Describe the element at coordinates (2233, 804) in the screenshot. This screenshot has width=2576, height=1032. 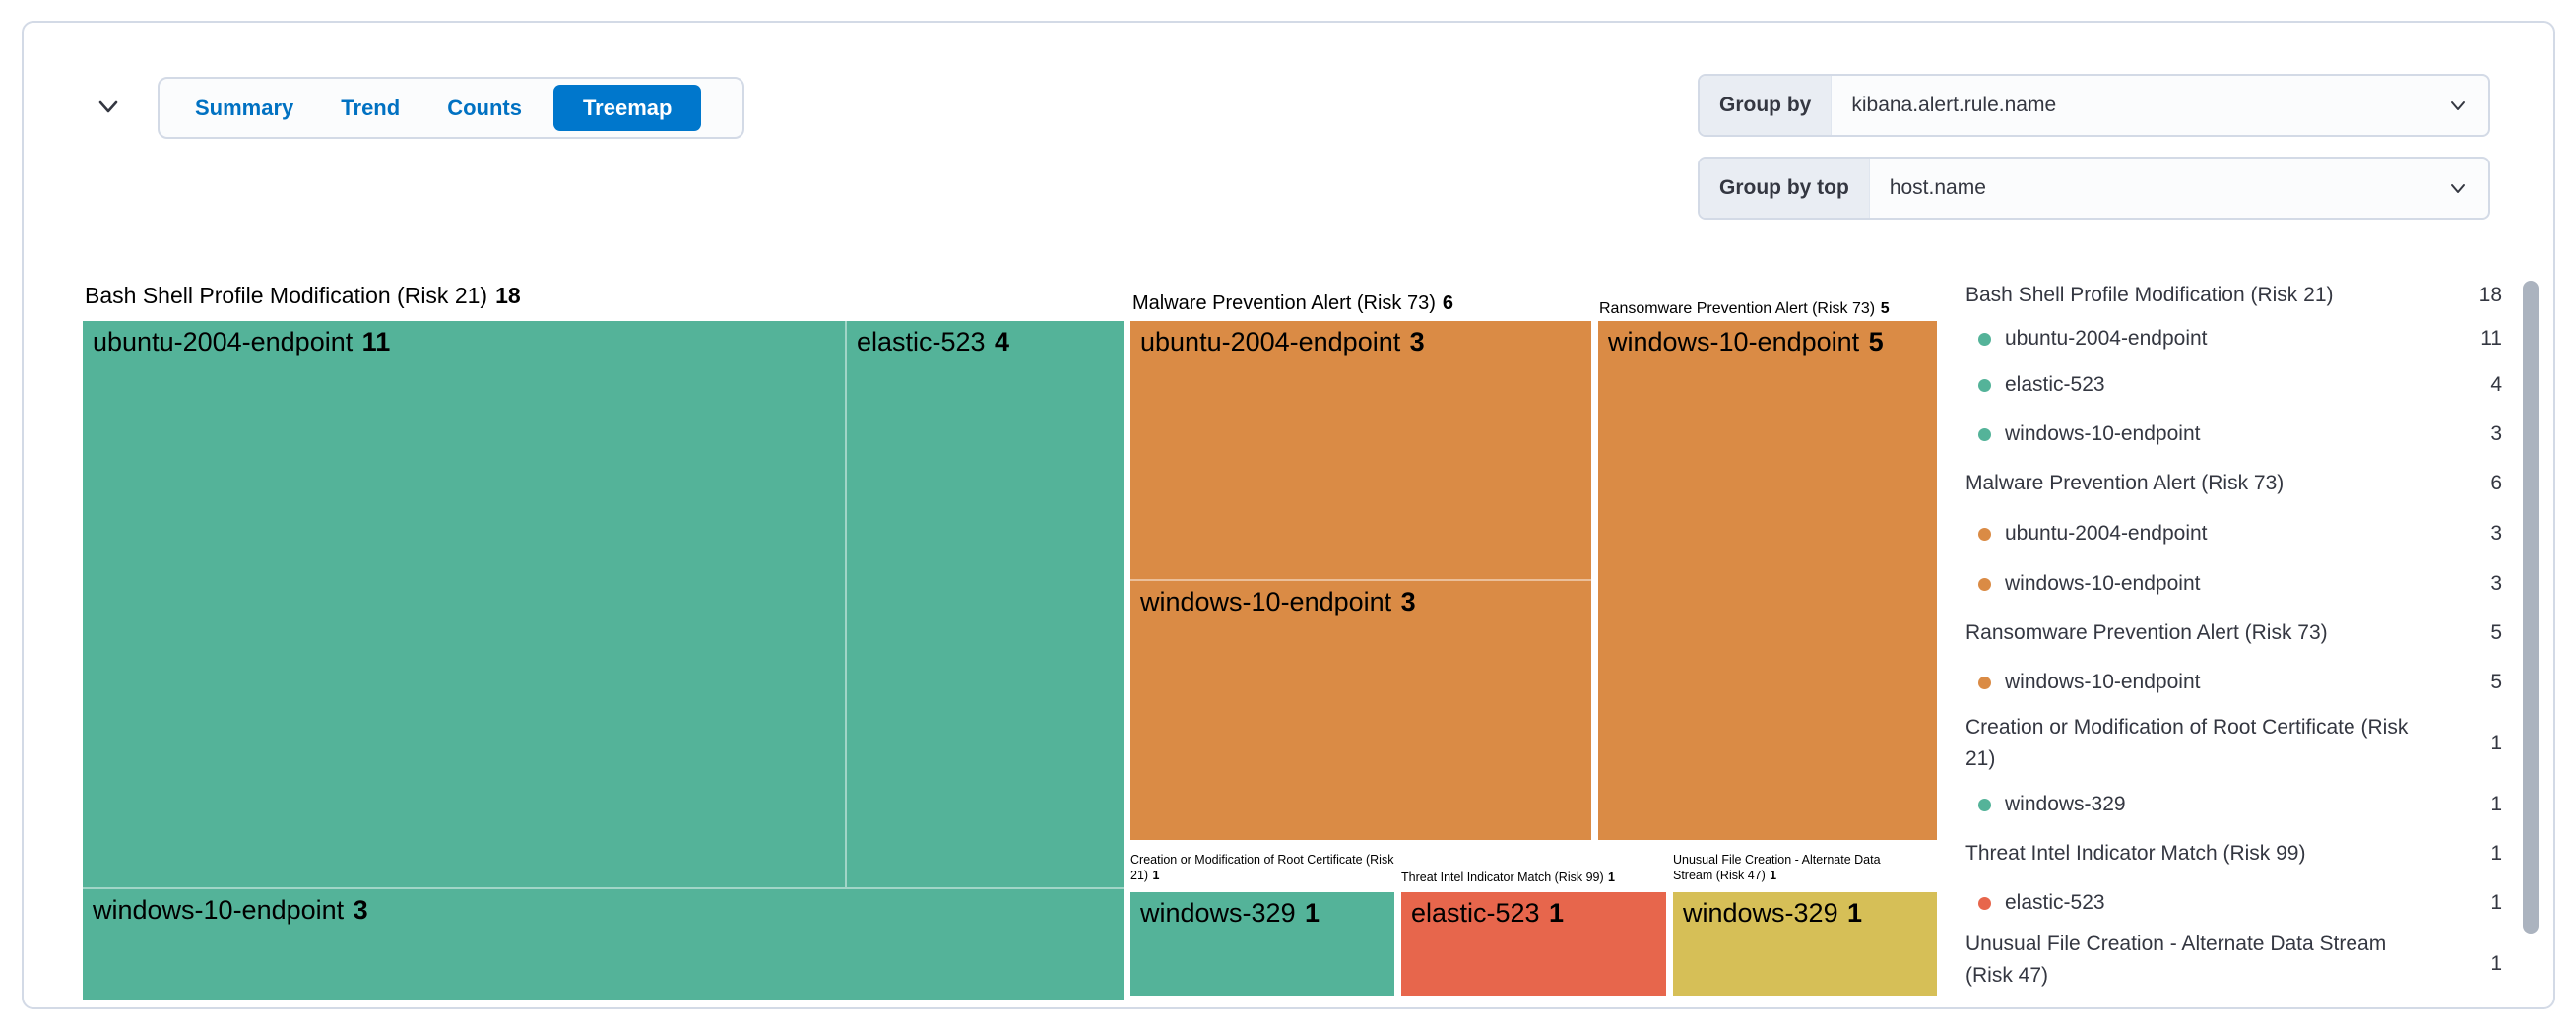
I see `legend-item-row: windows-329 1` at that location.